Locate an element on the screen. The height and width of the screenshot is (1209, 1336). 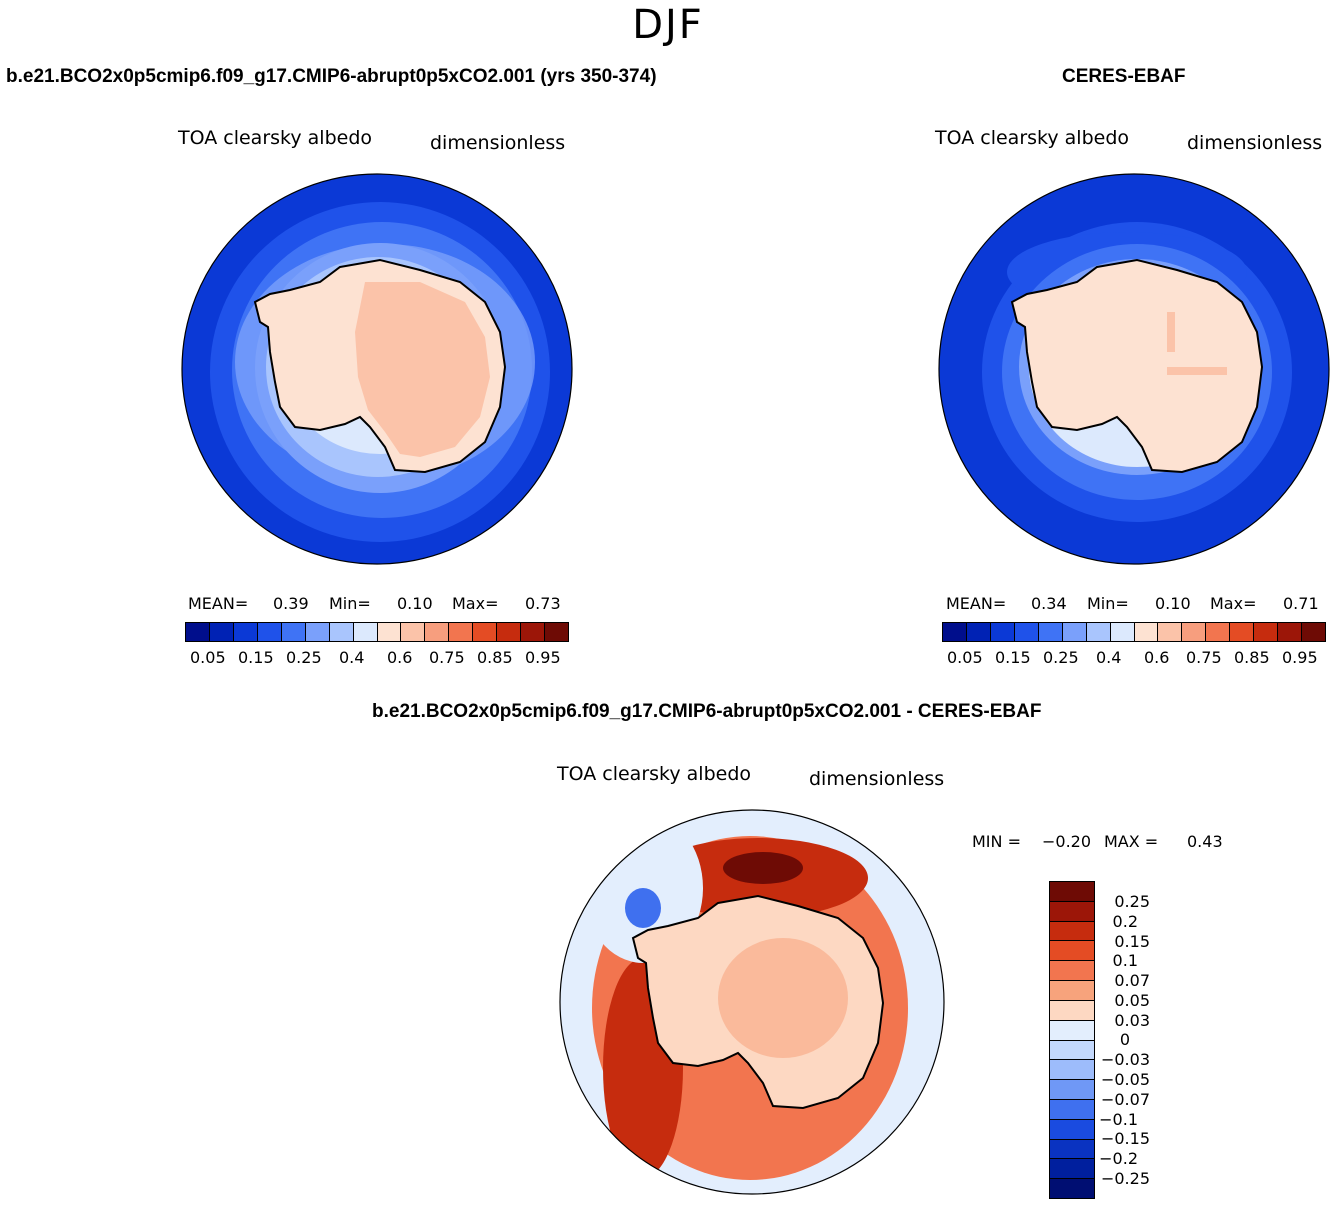
tick-label: 0.07 is located at coordinates (1132, 980).